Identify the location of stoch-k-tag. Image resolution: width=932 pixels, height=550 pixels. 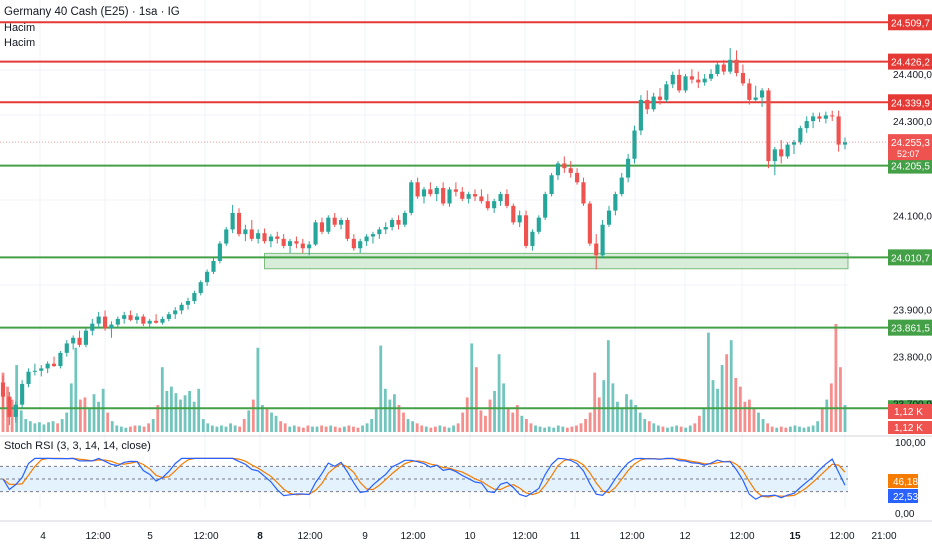
(903, 496).